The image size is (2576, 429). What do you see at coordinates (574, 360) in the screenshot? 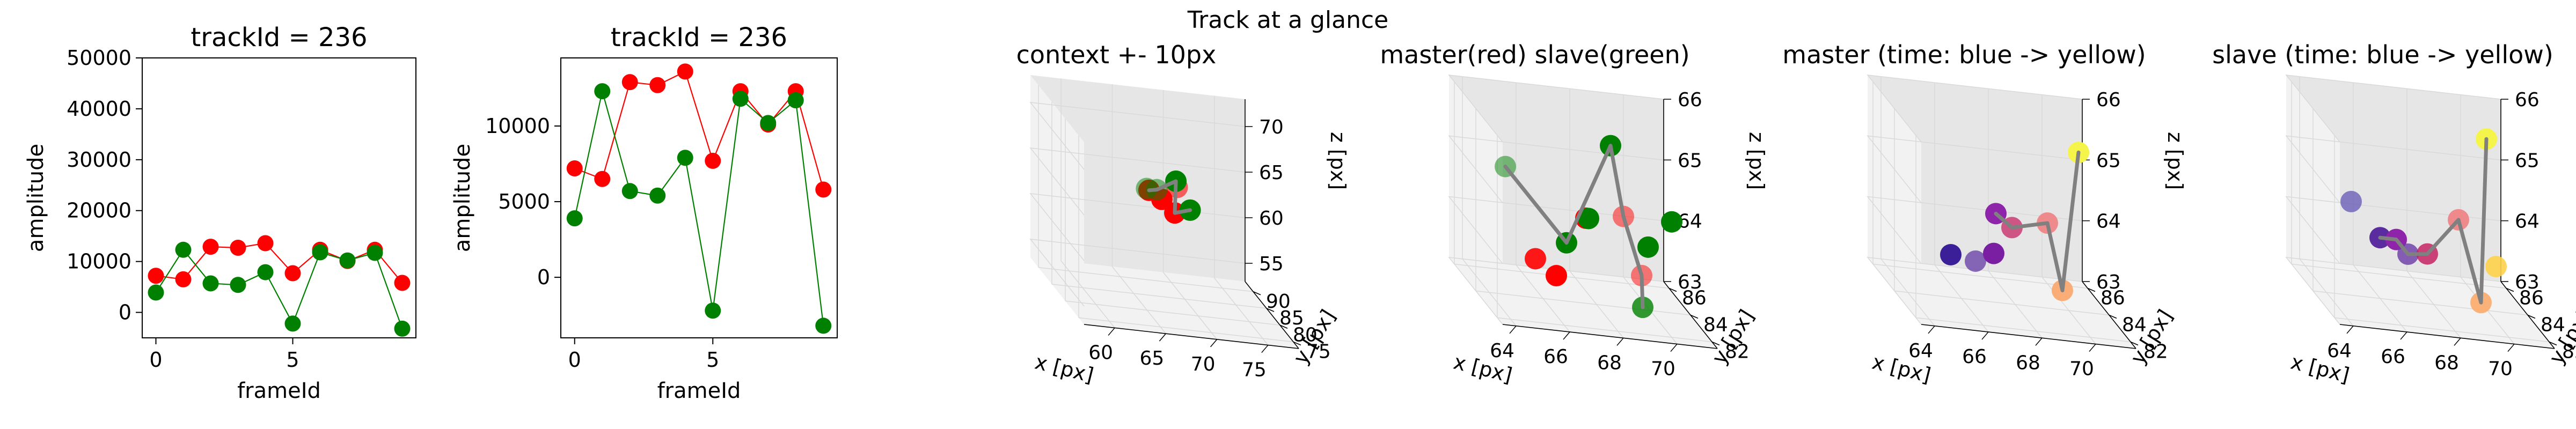
I see `x-tick-label: 0` at bounding box center [574, 360].